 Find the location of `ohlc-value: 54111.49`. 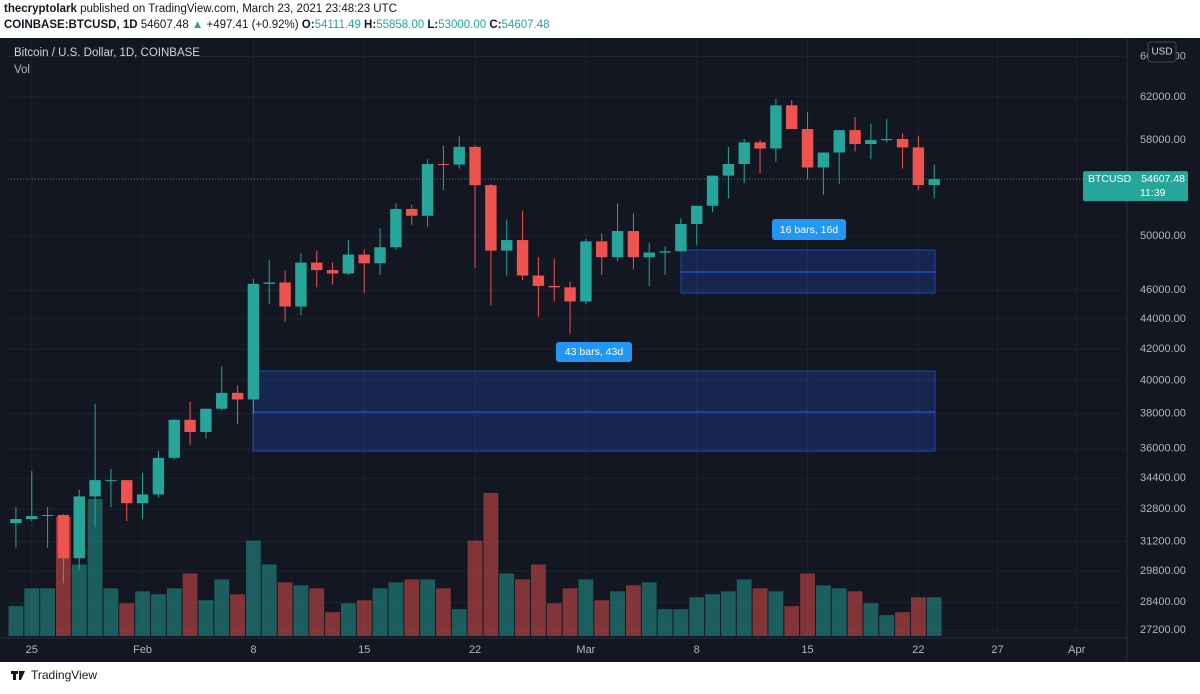

ohlc-value: 54111.49 is located at coordinates (337, 25).